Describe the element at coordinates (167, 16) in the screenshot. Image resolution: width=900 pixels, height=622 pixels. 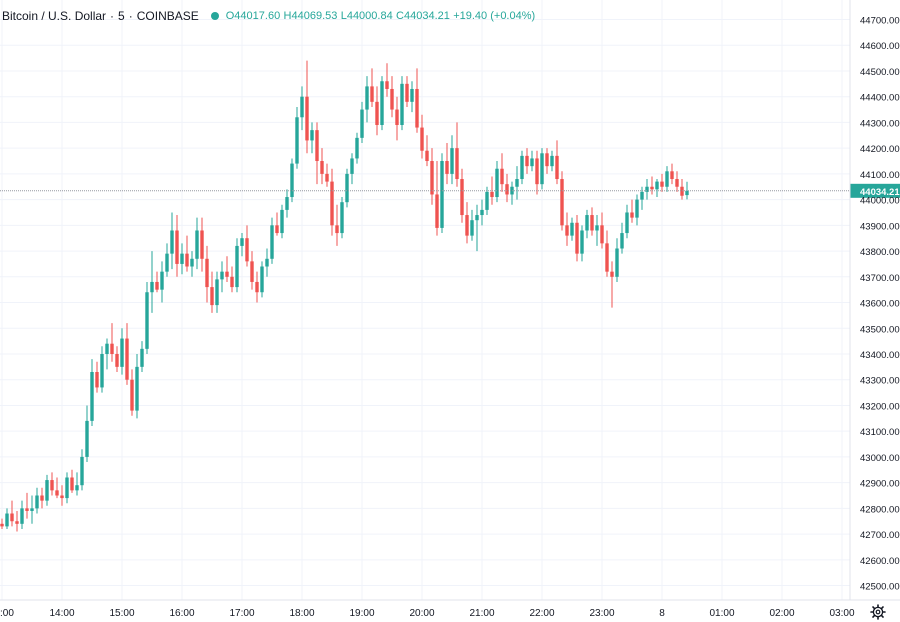
I see `exchange-label: COINBASE` at that location.